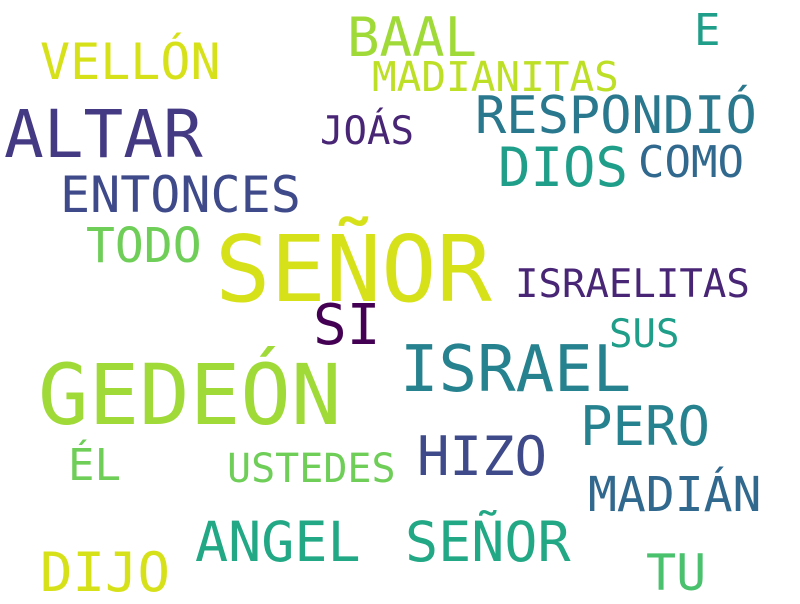  What do you see at coordinates (347, 325) in the screenshot?
I see `word-si: SI` at bounding box center [347, 325].